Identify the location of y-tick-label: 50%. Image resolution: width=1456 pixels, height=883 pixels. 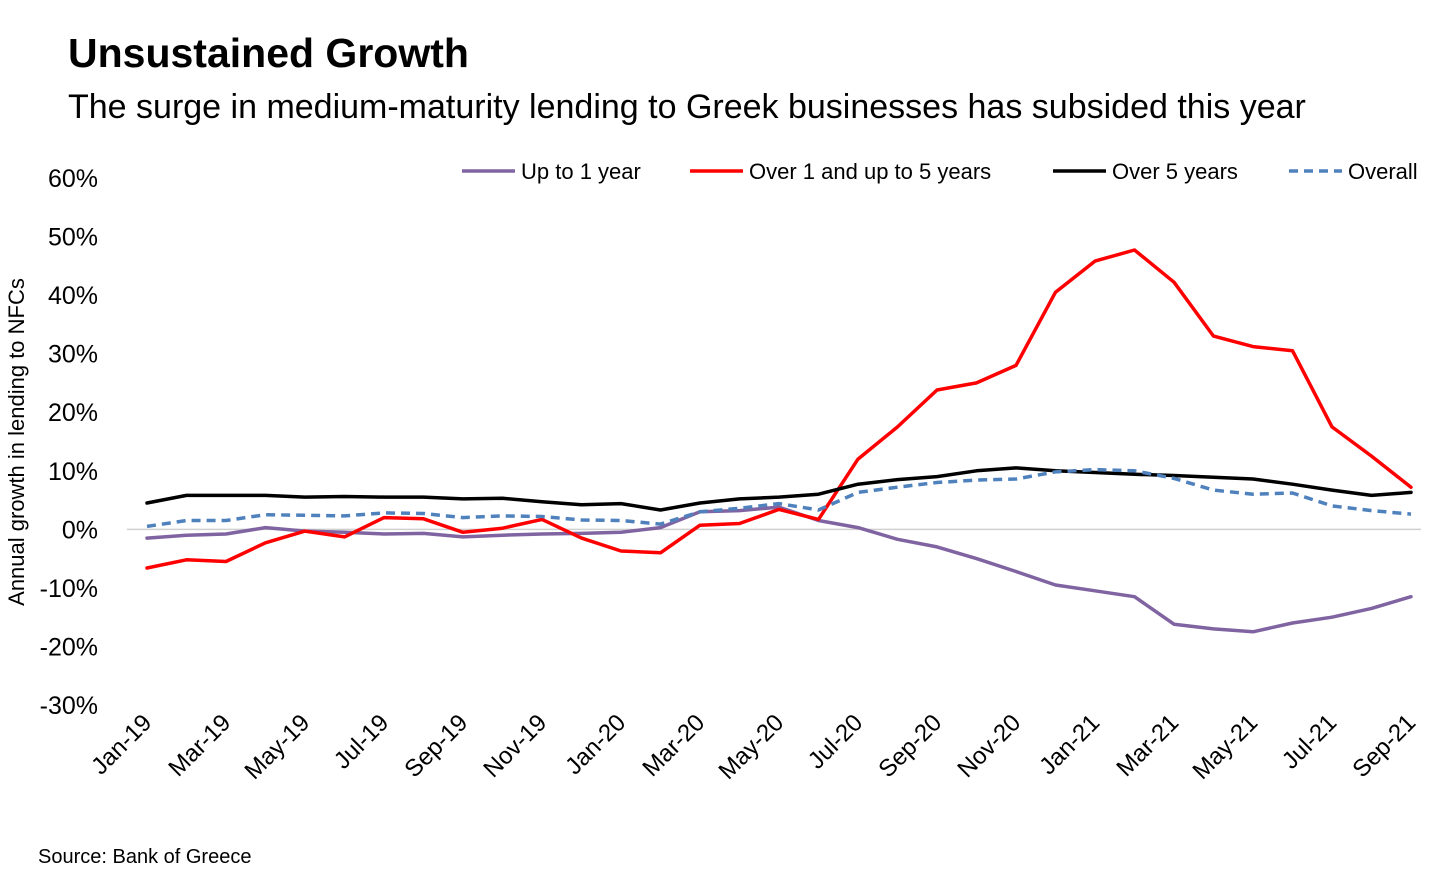
(73, 238).